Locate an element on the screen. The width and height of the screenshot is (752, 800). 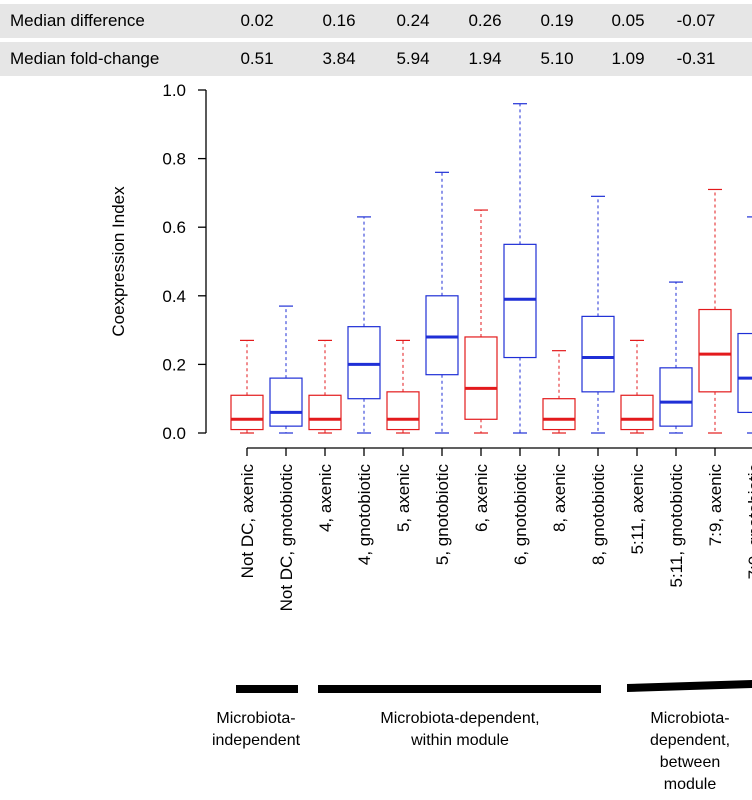
x-tick-label: Not DC, gnotobiotic is located at coordinates (286, 538).